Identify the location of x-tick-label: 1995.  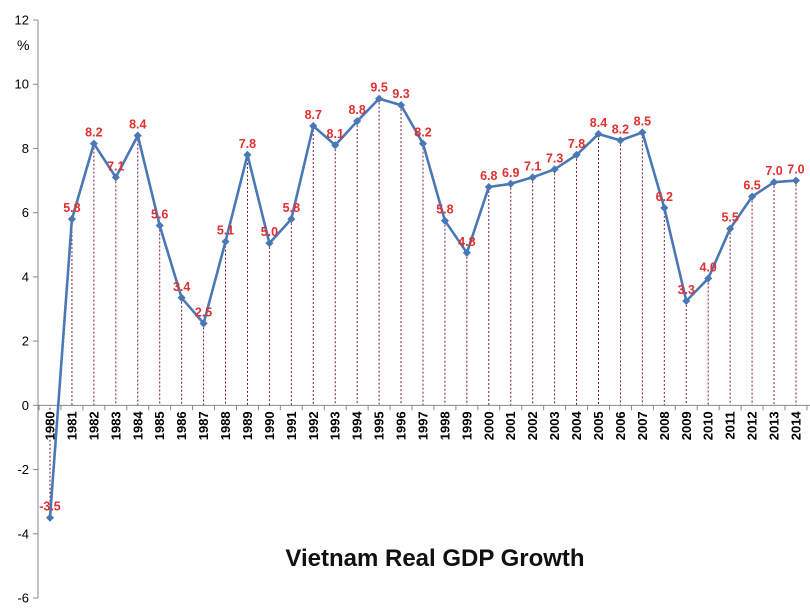
(379, 425).